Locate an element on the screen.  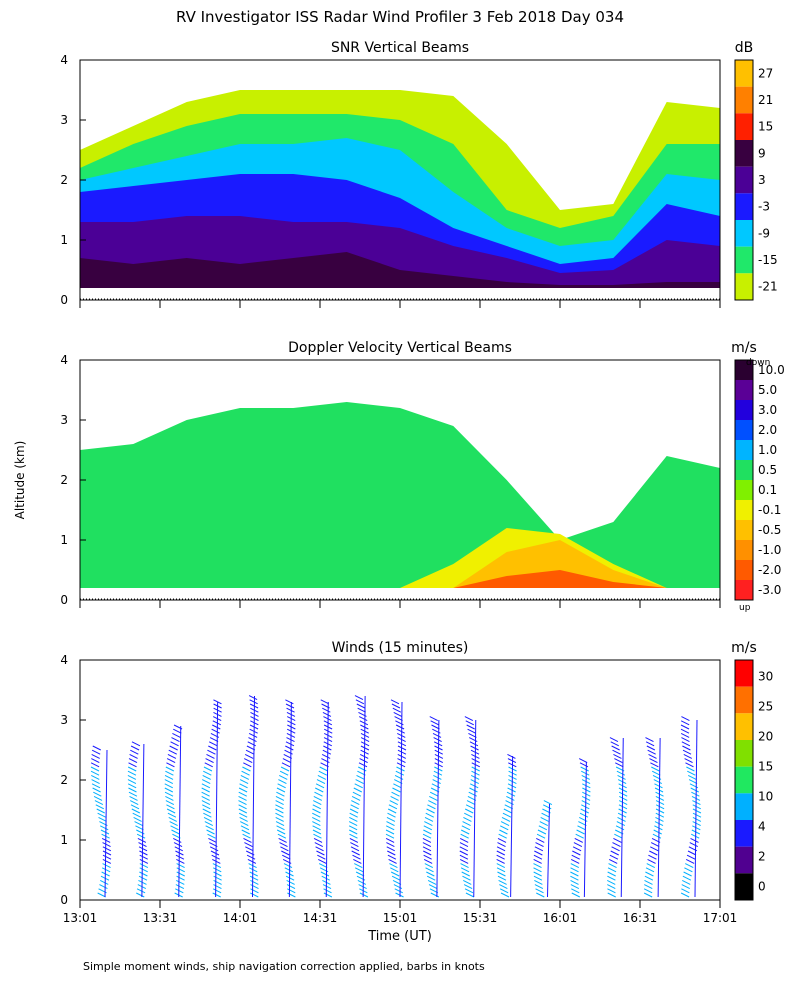
colorbar-label: 15 is located at coordinates (765, 127).